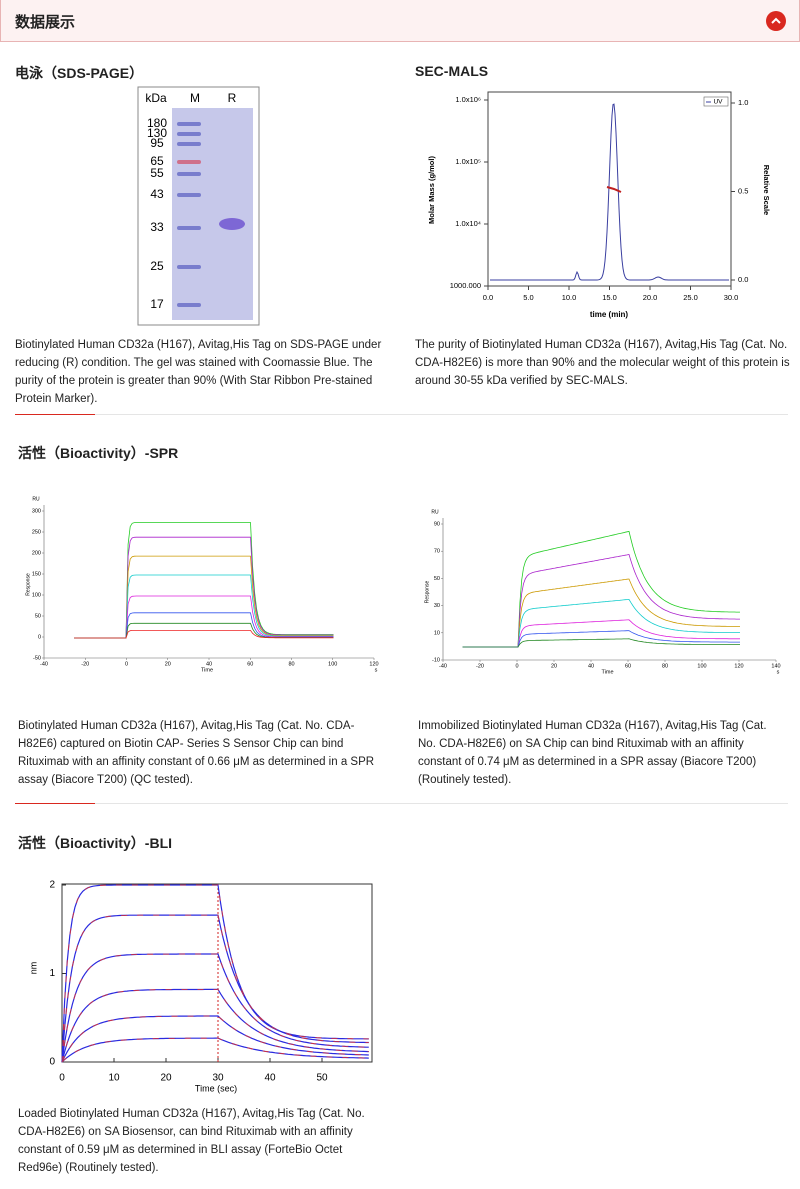  Describe the element at coordinates (436, 660) in the screenshot. I see `label: -10` at that location.